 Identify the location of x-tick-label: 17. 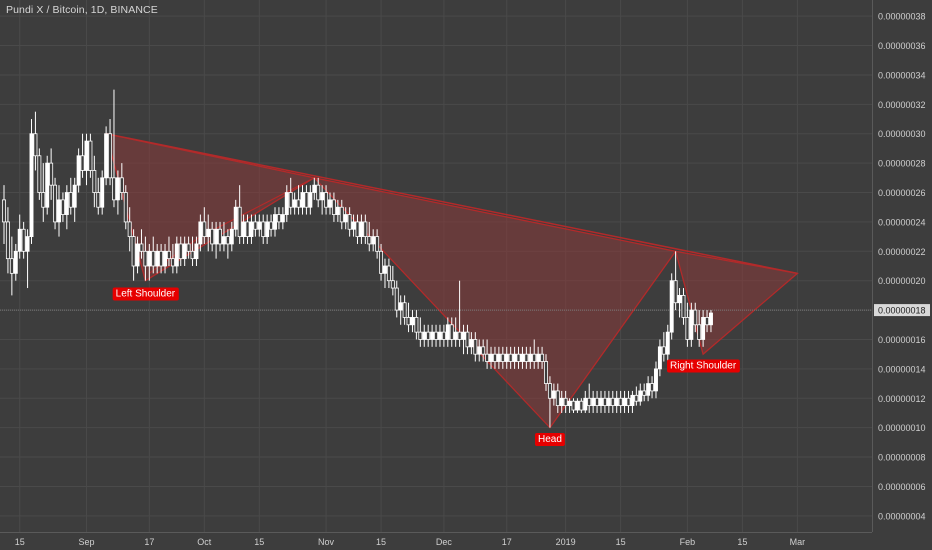
(507, 542).